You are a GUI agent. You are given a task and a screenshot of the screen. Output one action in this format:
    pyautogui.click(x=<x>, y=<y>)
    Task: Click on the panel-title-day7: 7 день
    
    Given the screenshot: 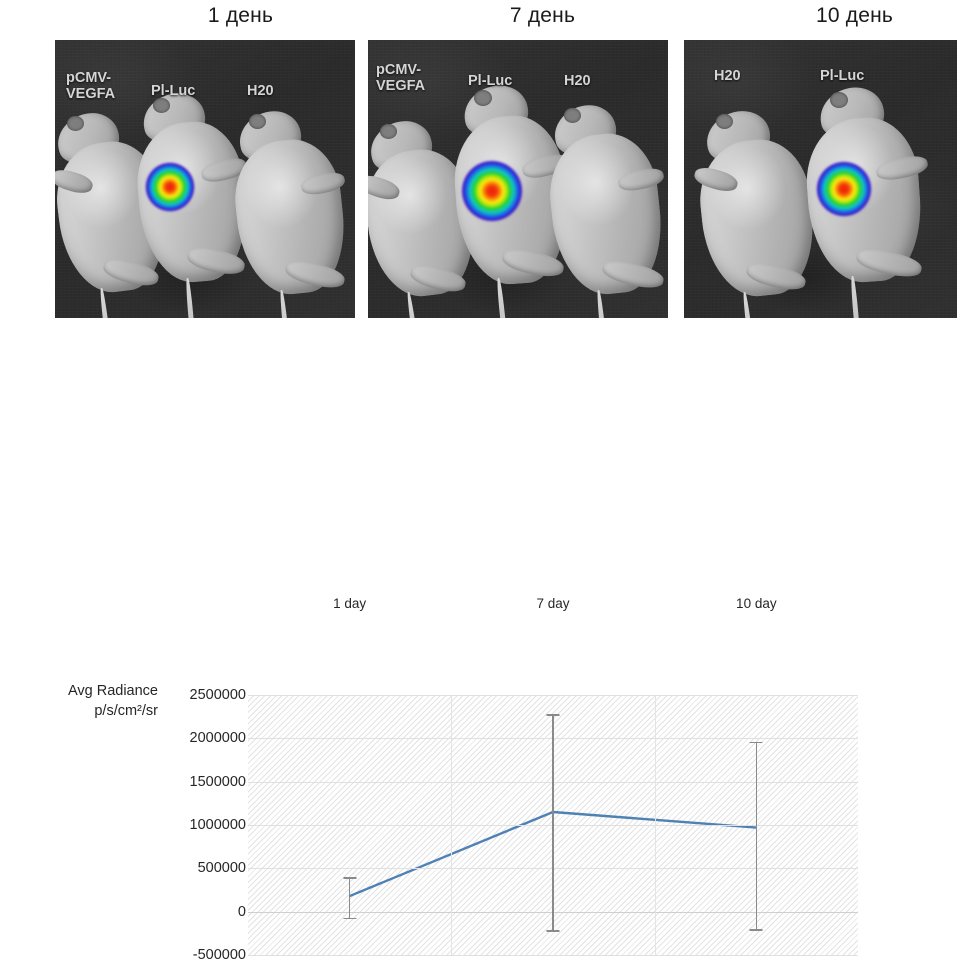 What is the action you would take?
    pyautogui.click(x=542, y=15)
    